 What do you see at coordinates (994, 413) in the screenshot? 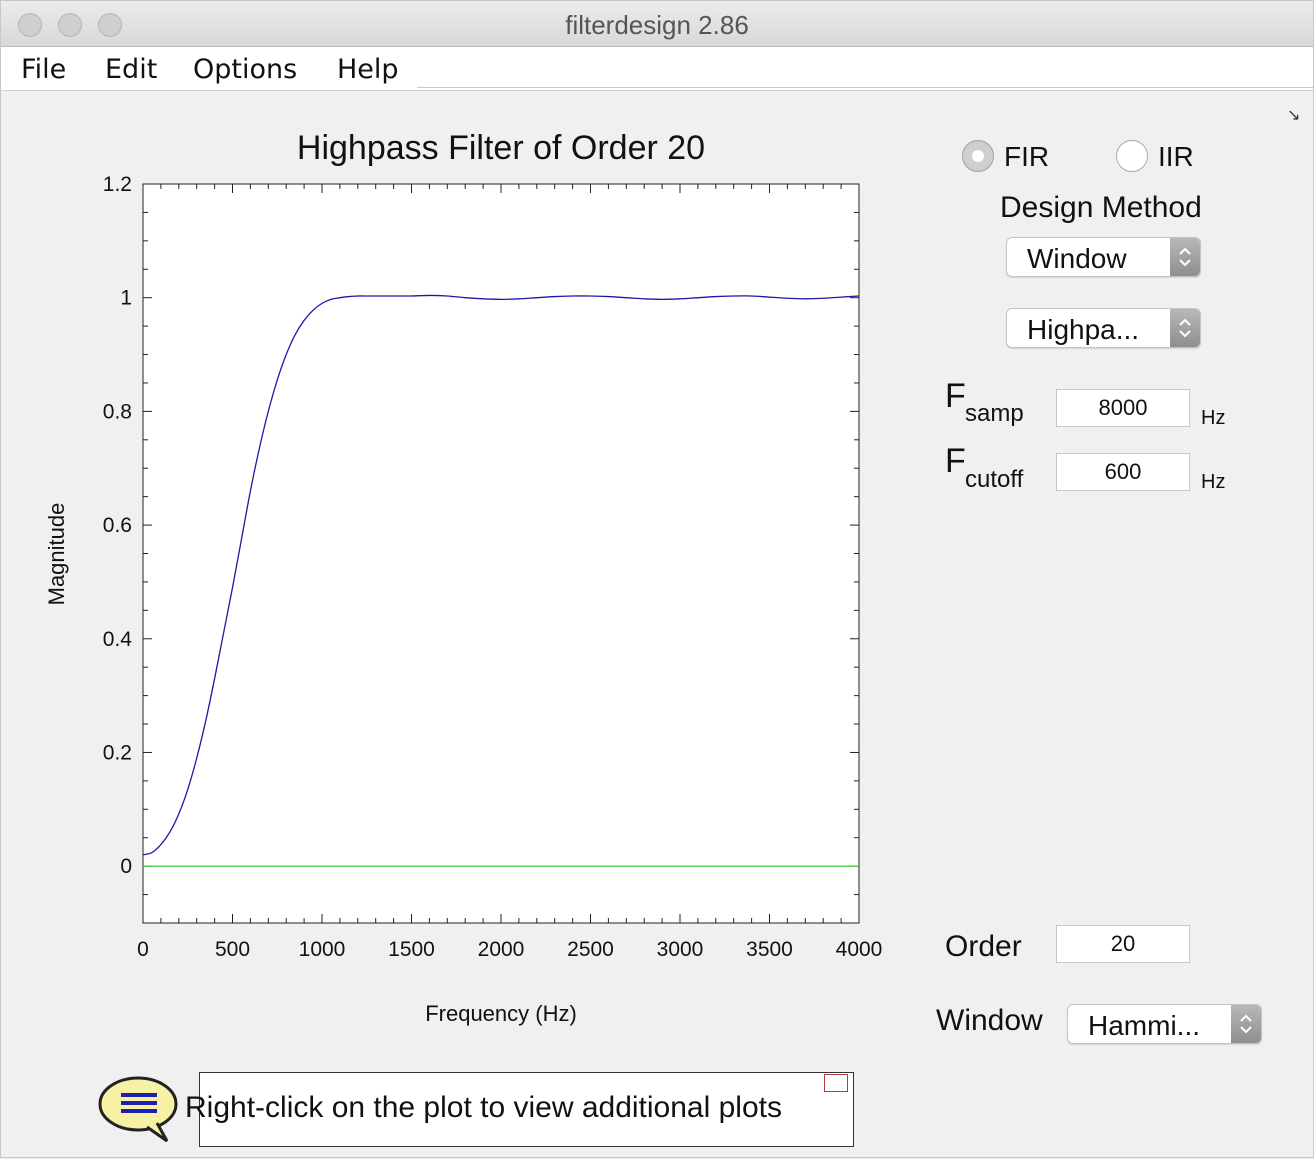
I see `fsamp-label-sub: samp` at bounding box center [994, 413].